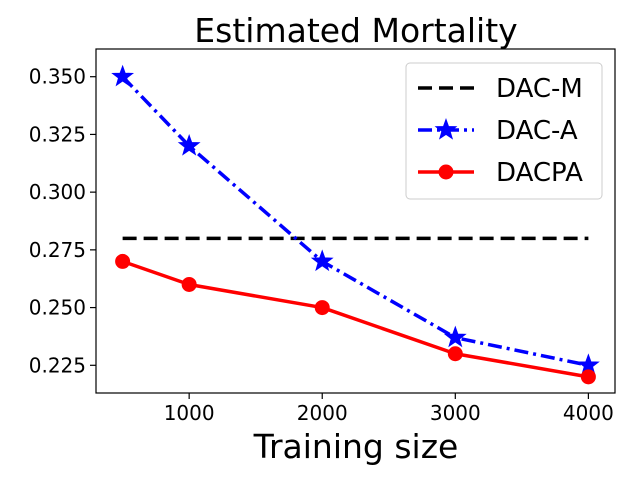 The image size is (640, 480). What do you see at coordinates (356, 446) in the screenshot?
I see `x-axis-label: Training size` at bounding box center [356, 446].